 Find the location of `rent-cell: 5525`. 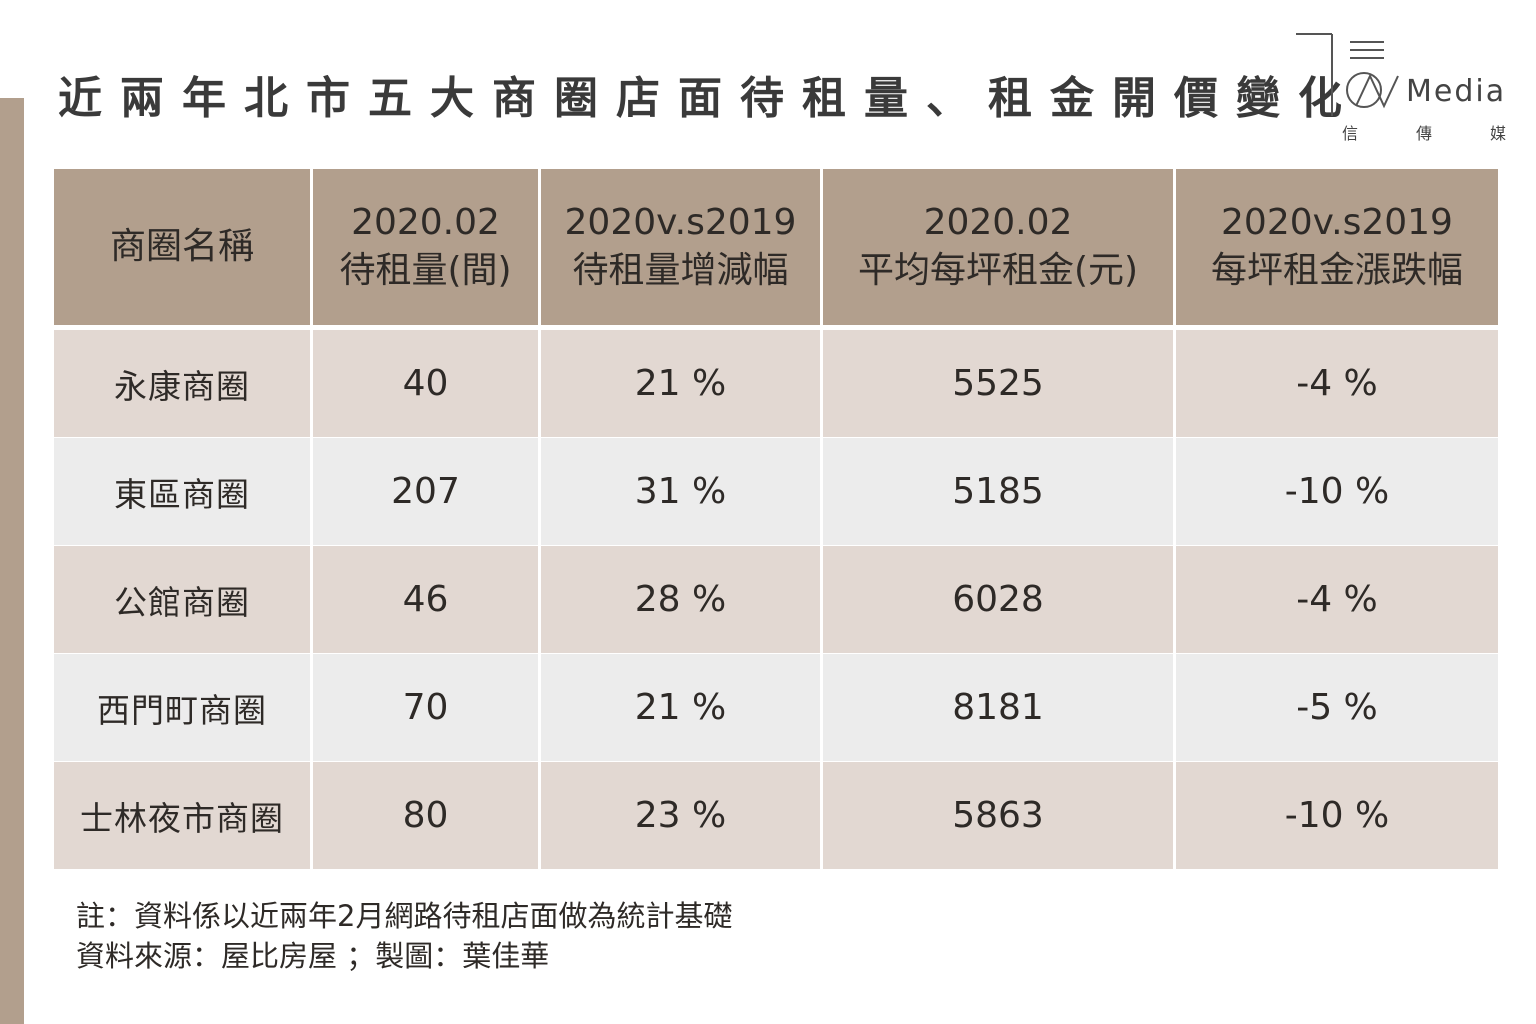

rent-cell: 5525 is located at coordinates (999, 383).